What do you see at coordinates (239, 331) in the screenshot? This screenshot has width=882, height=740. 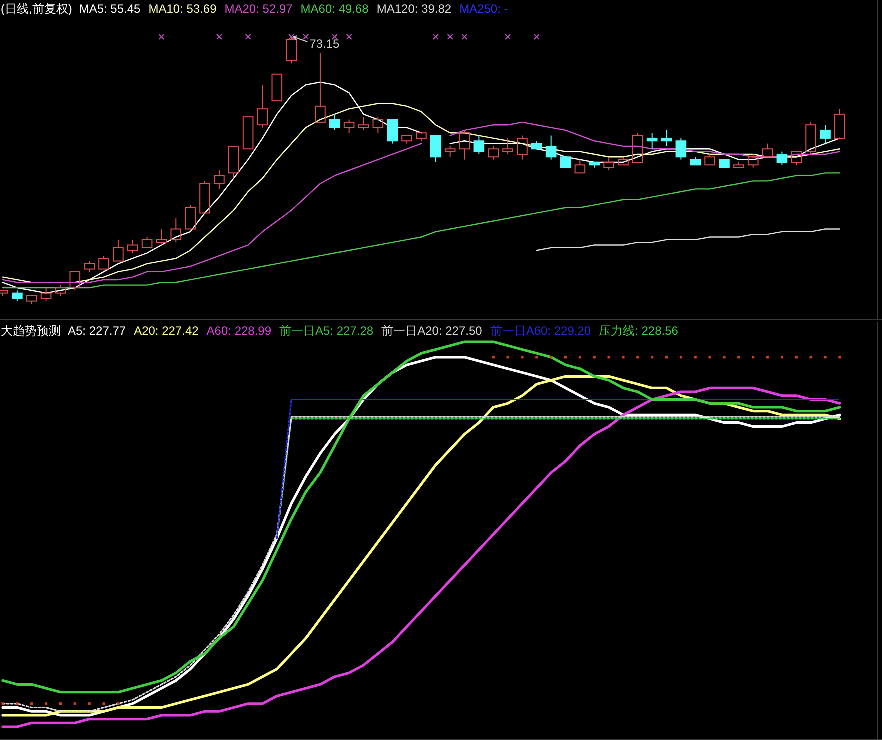 I see `legend: A60: 228.99` at bounding box center [239, 331].